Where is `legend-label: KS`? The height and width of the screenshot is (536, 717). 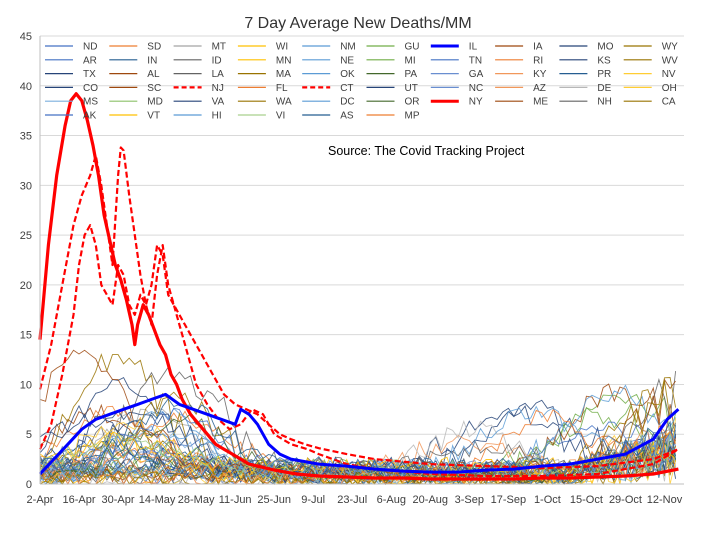 legend-label: KS is located at coordinates (604, 60).